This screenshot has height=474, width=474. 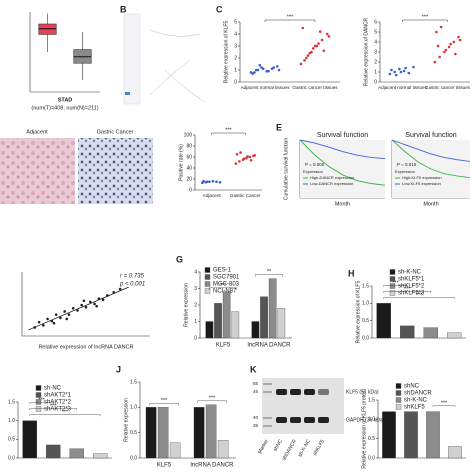 What do you see at coordinates (123, 9) in the screenshot?
I see `panel-label: B` at bounding box center [123, 9].